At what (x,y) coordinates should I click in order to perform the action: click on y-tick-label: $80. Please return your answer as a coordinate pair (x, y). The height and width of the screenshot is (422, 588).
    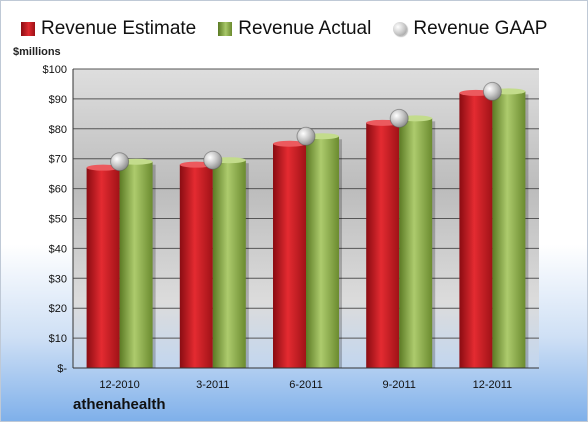
    Looking at the image, I should click on (58, 130).